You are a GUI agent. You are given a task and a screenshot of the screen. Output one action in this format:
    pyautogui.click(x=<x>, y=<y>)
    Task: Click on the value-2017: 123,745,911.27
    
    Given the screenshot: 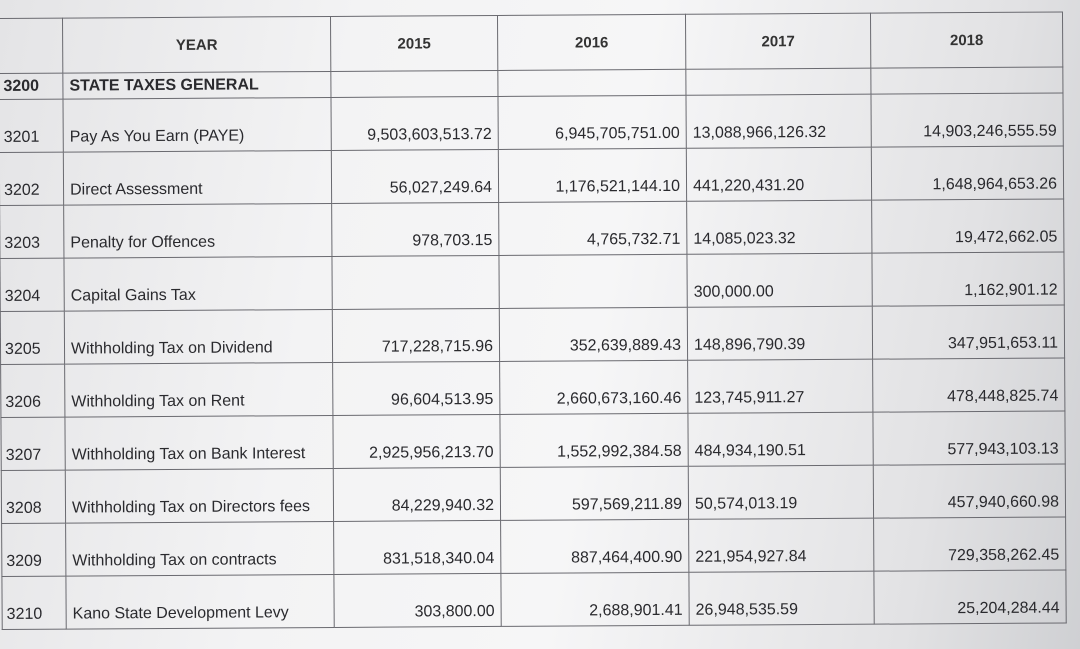 What is the action you would take?
    pyautogui.click(x=780, y=386)
    